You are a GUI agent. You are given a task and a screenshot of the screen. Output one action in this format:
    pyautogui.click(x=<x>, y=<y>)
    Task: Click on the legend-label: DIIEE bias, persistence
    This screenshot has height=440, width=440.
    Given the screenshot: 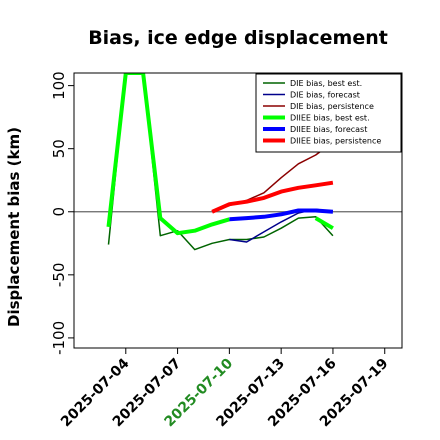 What is the action you would take?
    pyautogui.click(x=335, y=141)
    